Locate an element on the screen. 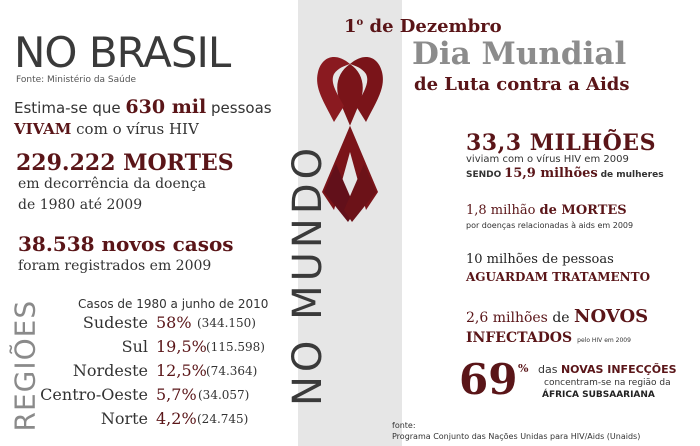 The width and height of the screenshot is (700, 446). stat2-number: 1,8 milhão is located at coordinates (501, 210).